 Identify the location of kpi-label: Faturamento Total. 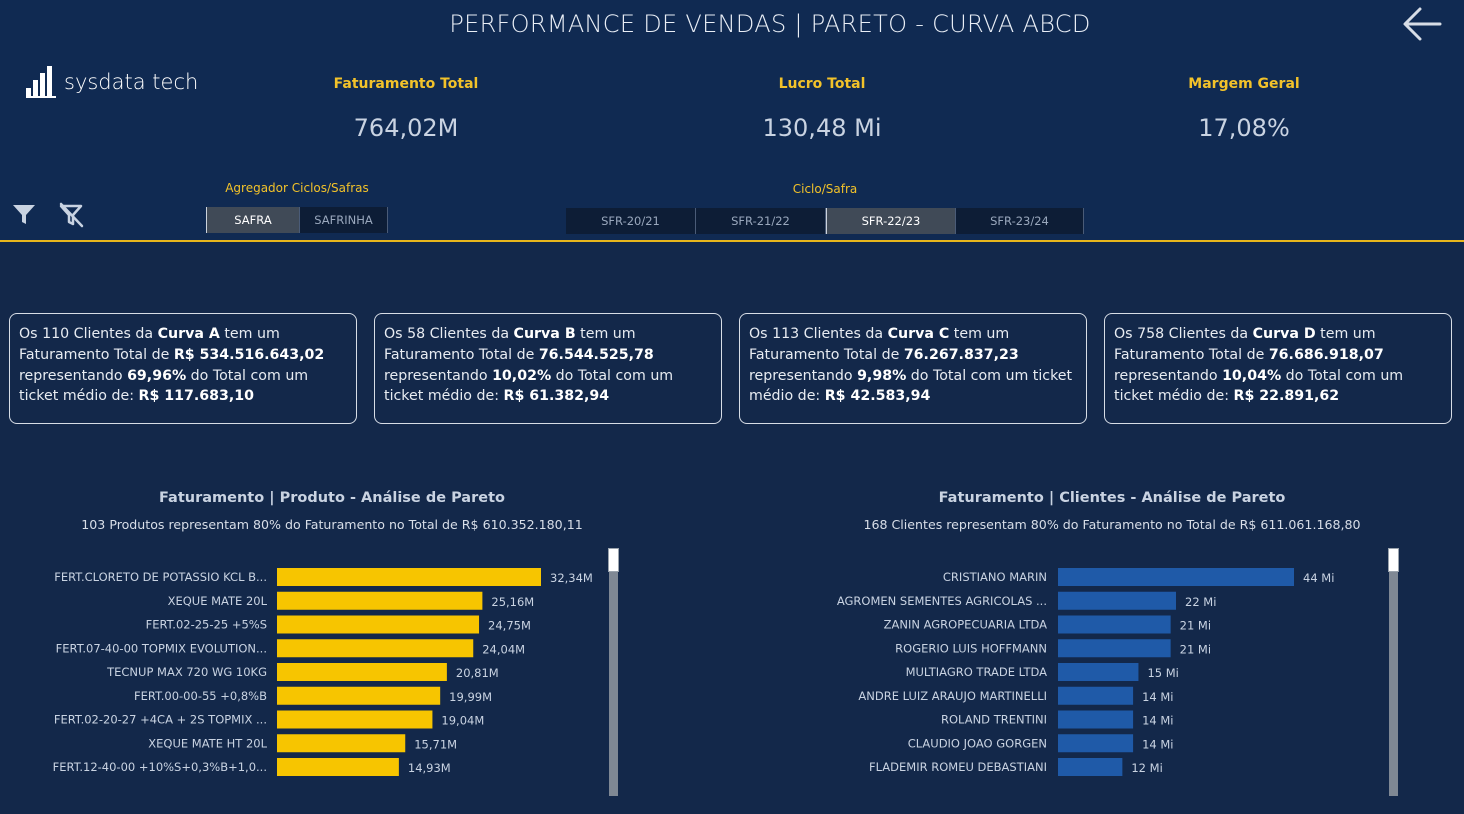
(406, 84).